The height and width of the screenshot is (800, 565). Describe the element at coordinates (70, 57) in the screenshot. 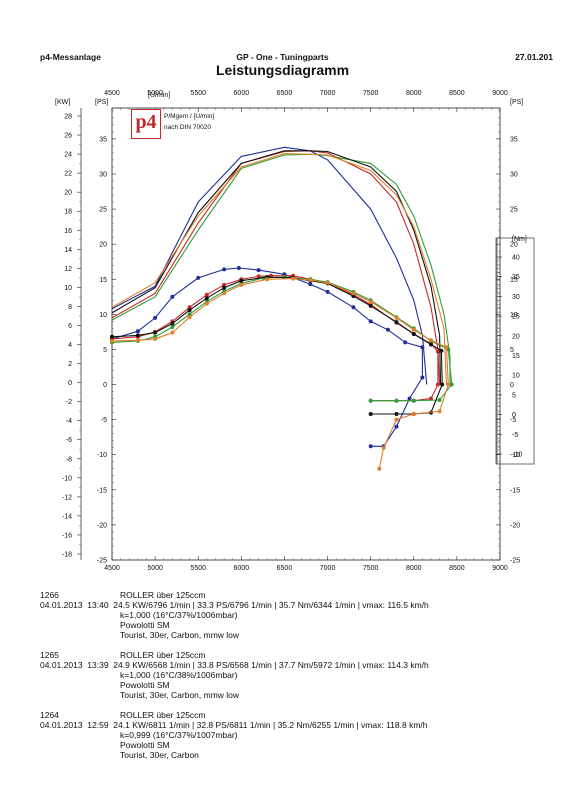

I see `measurement-system-label: p4-Messanlage` at that location.